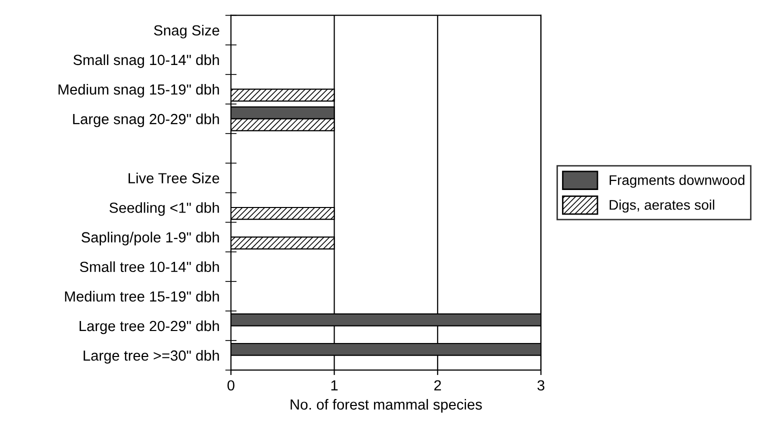 The width and height of the screenshot is (775, 438). I want to click on x-axis-title: No. of forest mammal species, so click(386, 405).